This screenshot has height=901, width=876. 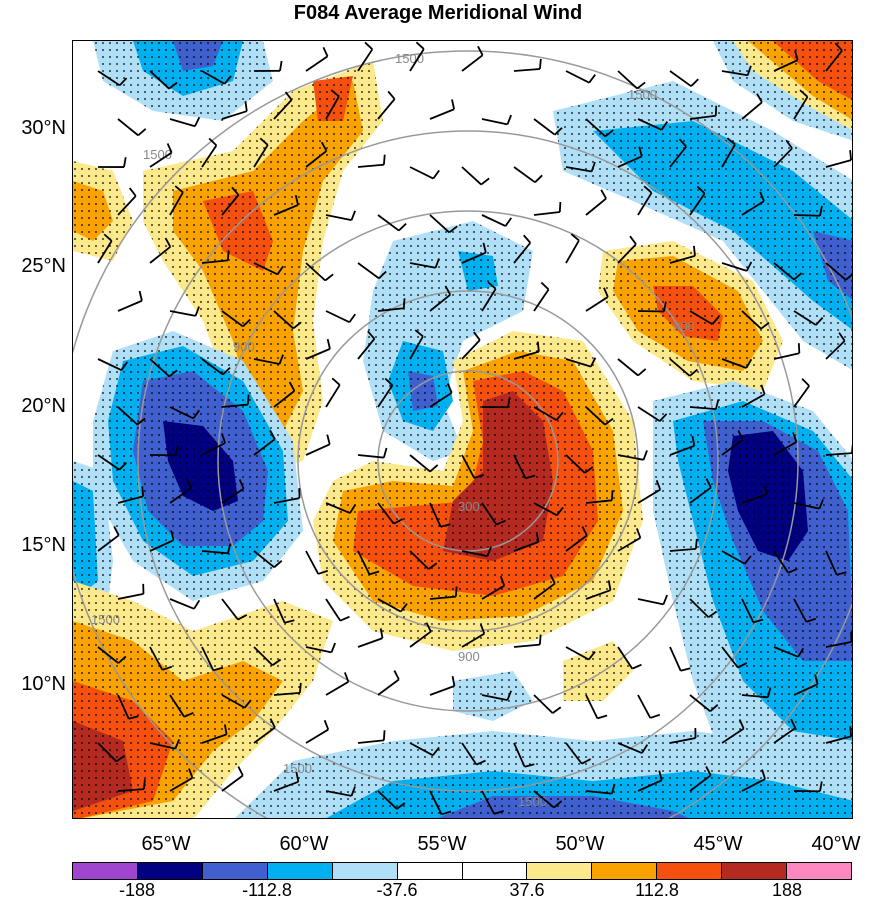 I want to click on contour-label-1500-southeast: 1500, so click(x=532, y=801).